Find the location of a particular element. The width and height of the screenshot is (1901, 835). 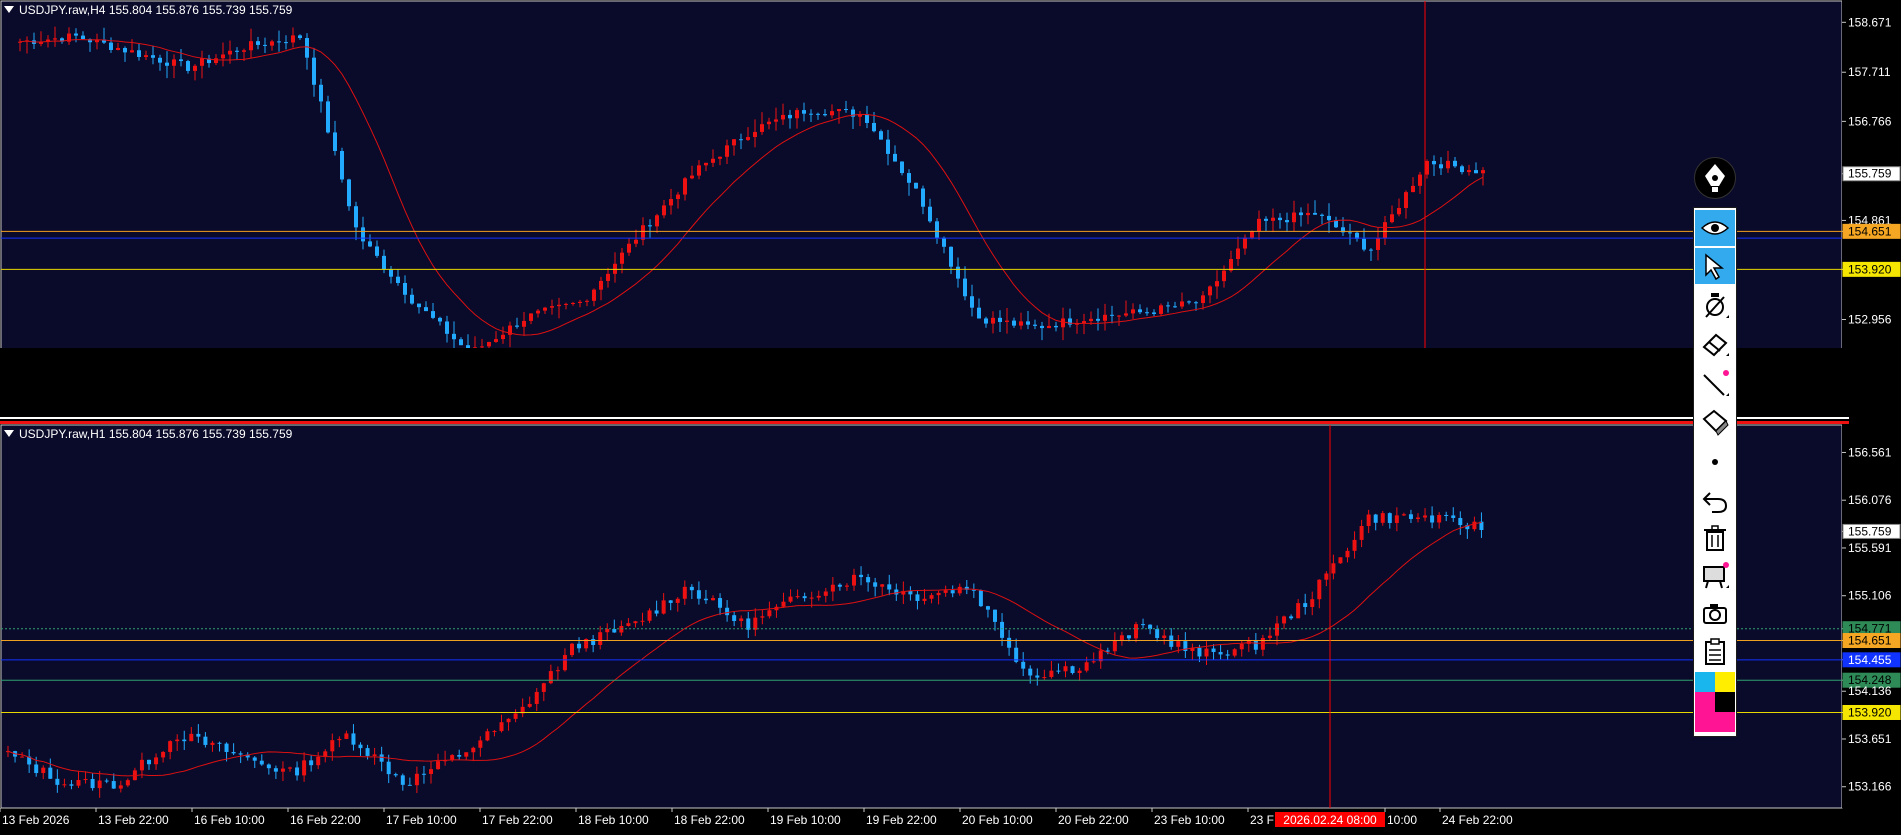

pen-badge is located at coordinates (1715, 178).